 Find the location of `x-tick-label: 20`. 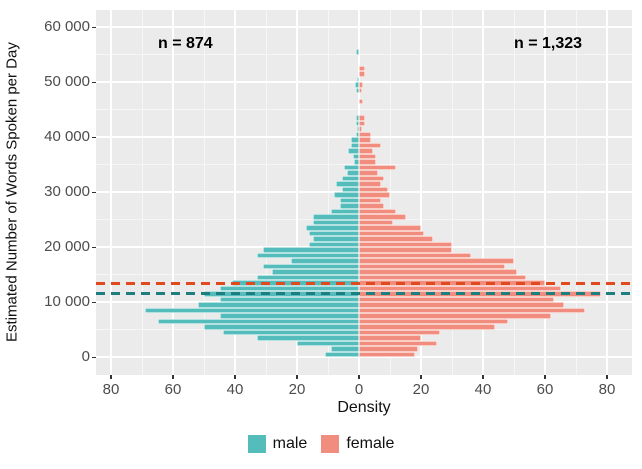

x-tick-label: 20 is located at coordinates (297, 389).